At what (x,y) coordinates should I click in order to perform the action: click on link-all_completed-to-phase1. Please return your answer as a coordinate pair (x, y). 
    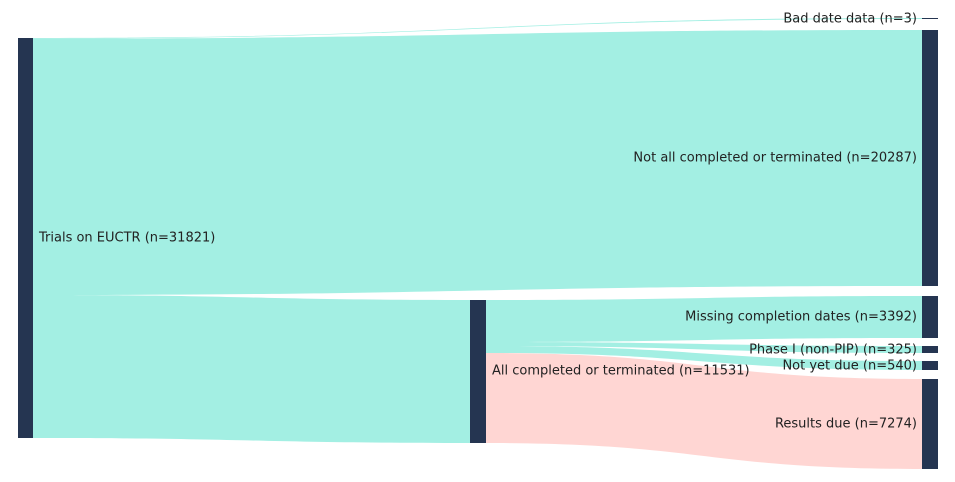
    Looking at the image, I should click on (704, 347).